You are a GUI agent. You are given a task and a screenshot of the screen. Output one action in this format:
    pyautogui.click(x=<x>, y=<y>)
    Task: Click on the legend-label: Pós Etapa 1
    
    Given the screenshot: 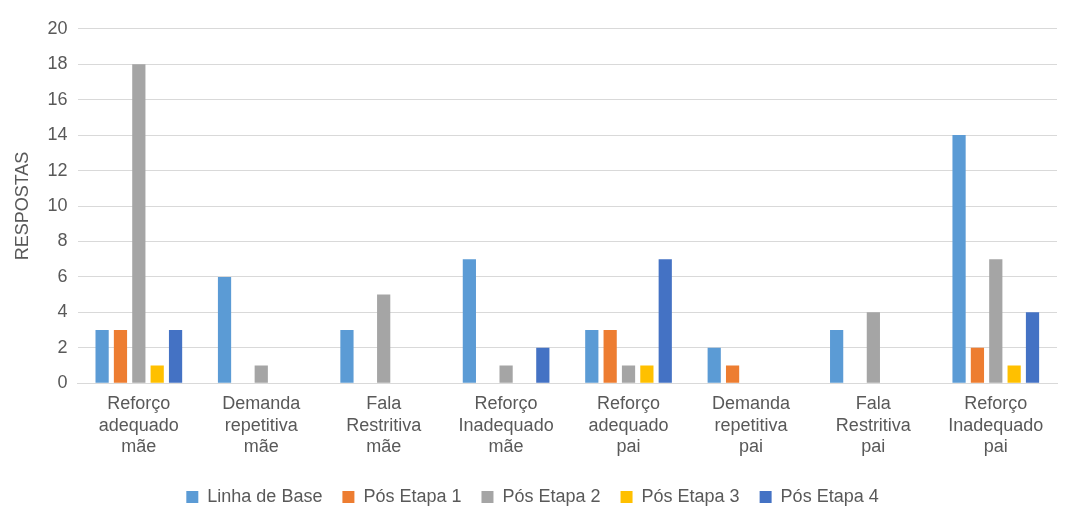 What is the action you would take?
    pyautogui.click(x=412, y=495)
    